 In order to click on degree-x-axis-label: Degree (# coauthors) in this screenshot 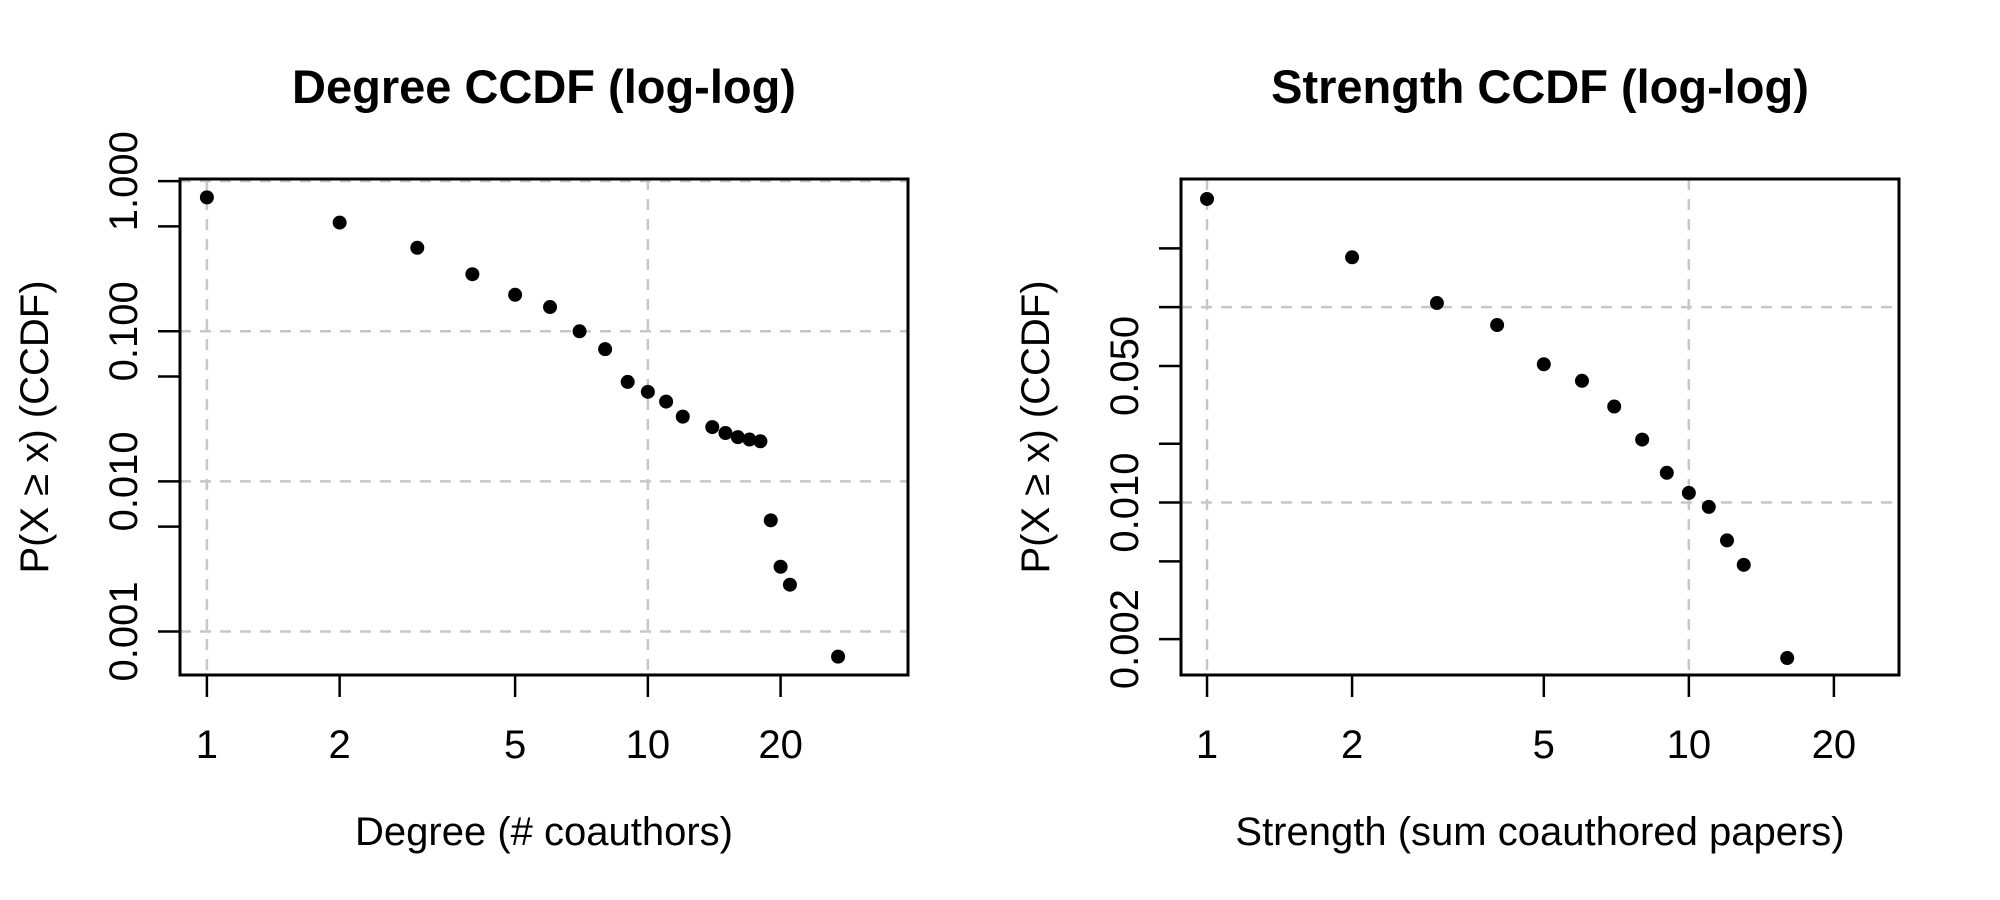, I will do `click(544, 832)`.